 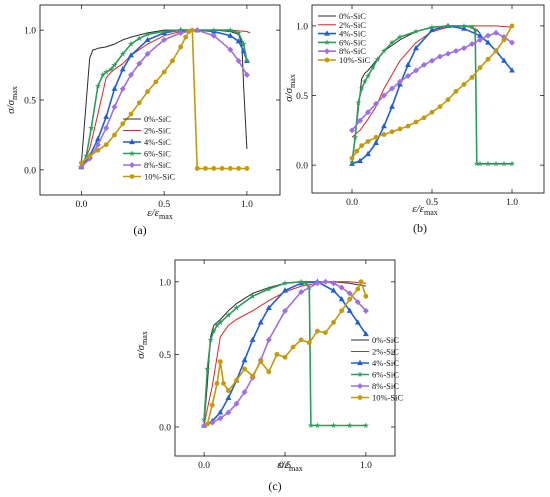 What do you see at coordinates (30, 171) in the screenshot?
I see `y-tick-label: 0.0` at bounding box center [30, 171].